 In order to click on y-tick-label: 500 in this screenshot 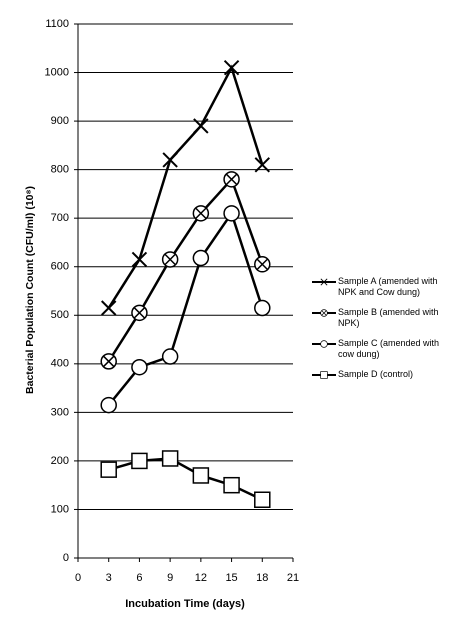, I will do `click(60, 315)`.